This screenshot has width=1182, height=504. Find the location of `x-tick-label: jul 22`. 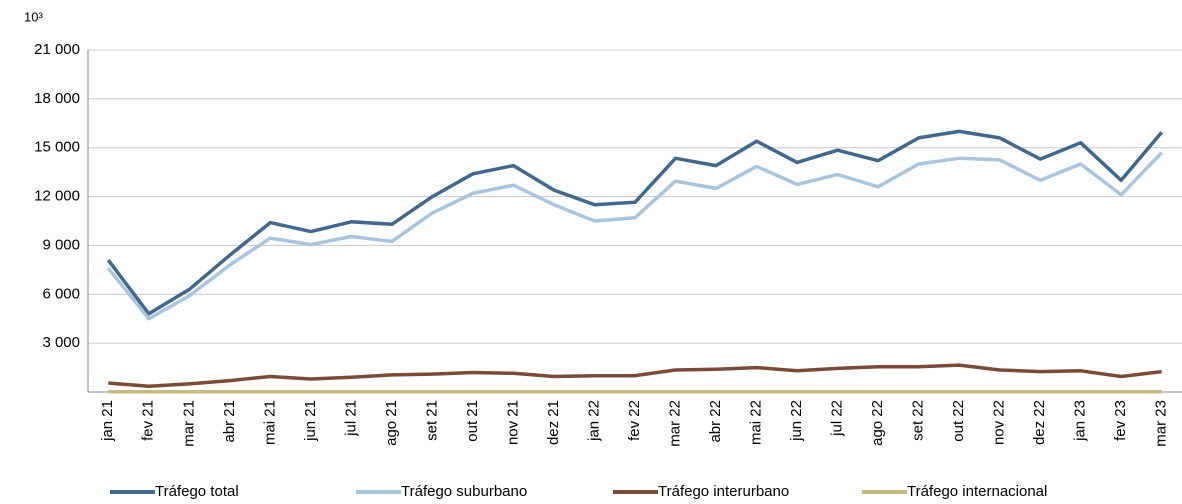

x-tick-label: jul 22 is located at coordinates (837, 418).